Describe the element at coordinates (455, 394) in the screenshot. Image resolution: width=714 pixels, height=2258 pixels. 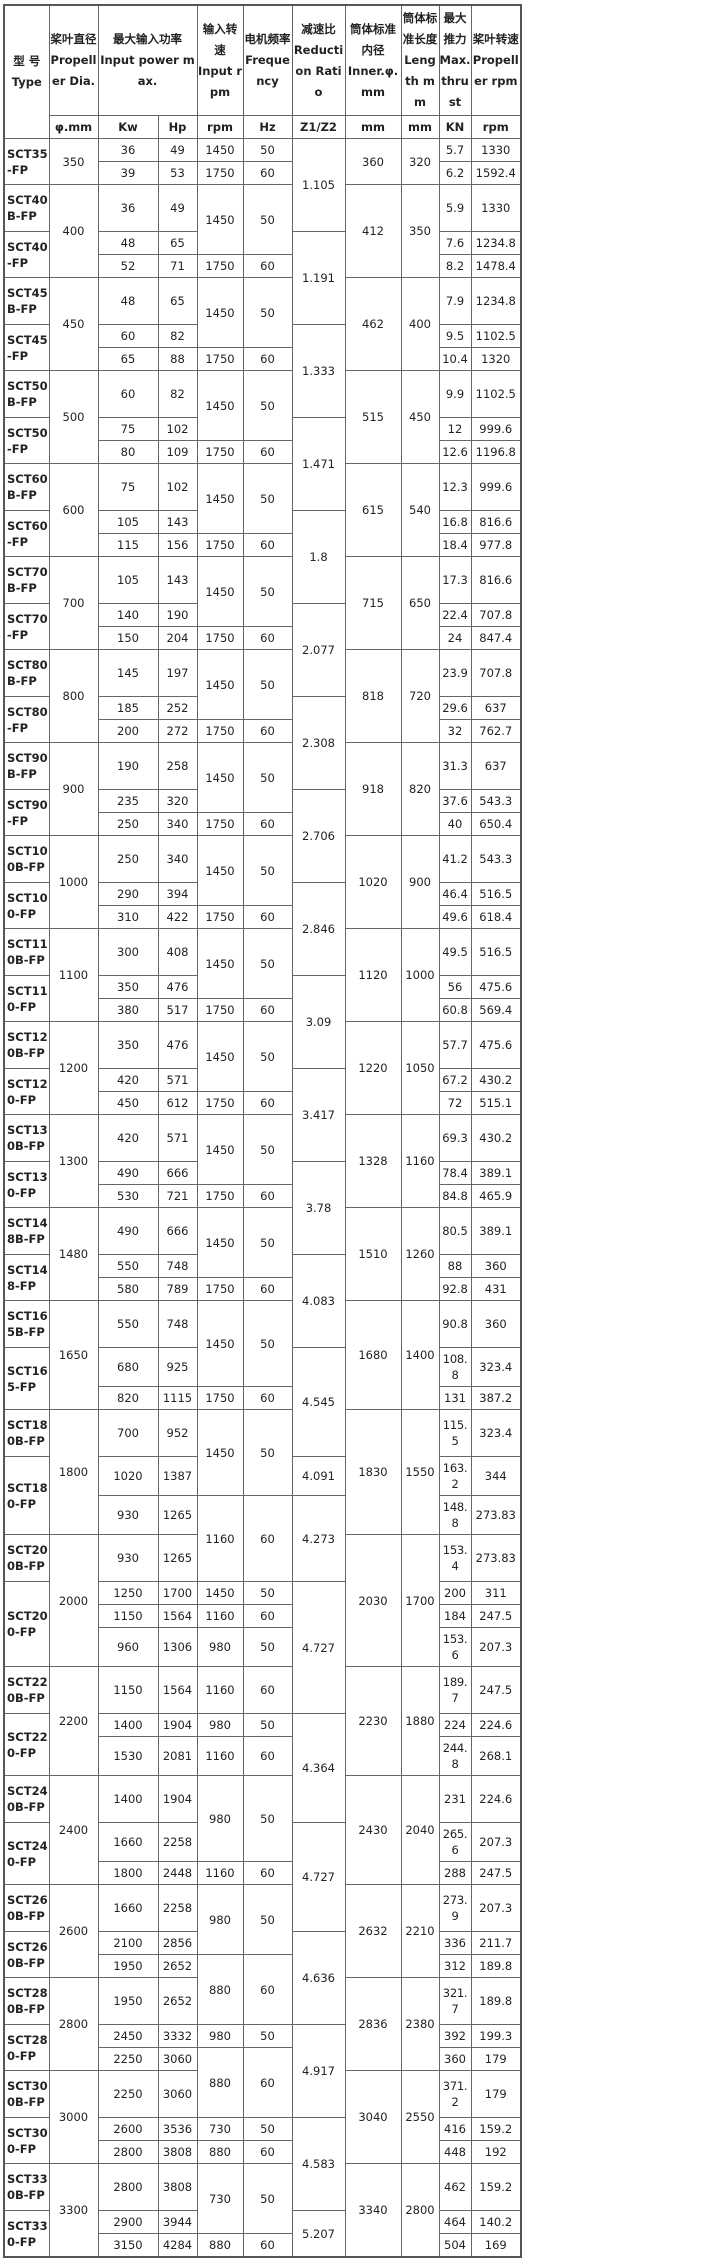
I see `cell-thrust: 9.9` at that location.